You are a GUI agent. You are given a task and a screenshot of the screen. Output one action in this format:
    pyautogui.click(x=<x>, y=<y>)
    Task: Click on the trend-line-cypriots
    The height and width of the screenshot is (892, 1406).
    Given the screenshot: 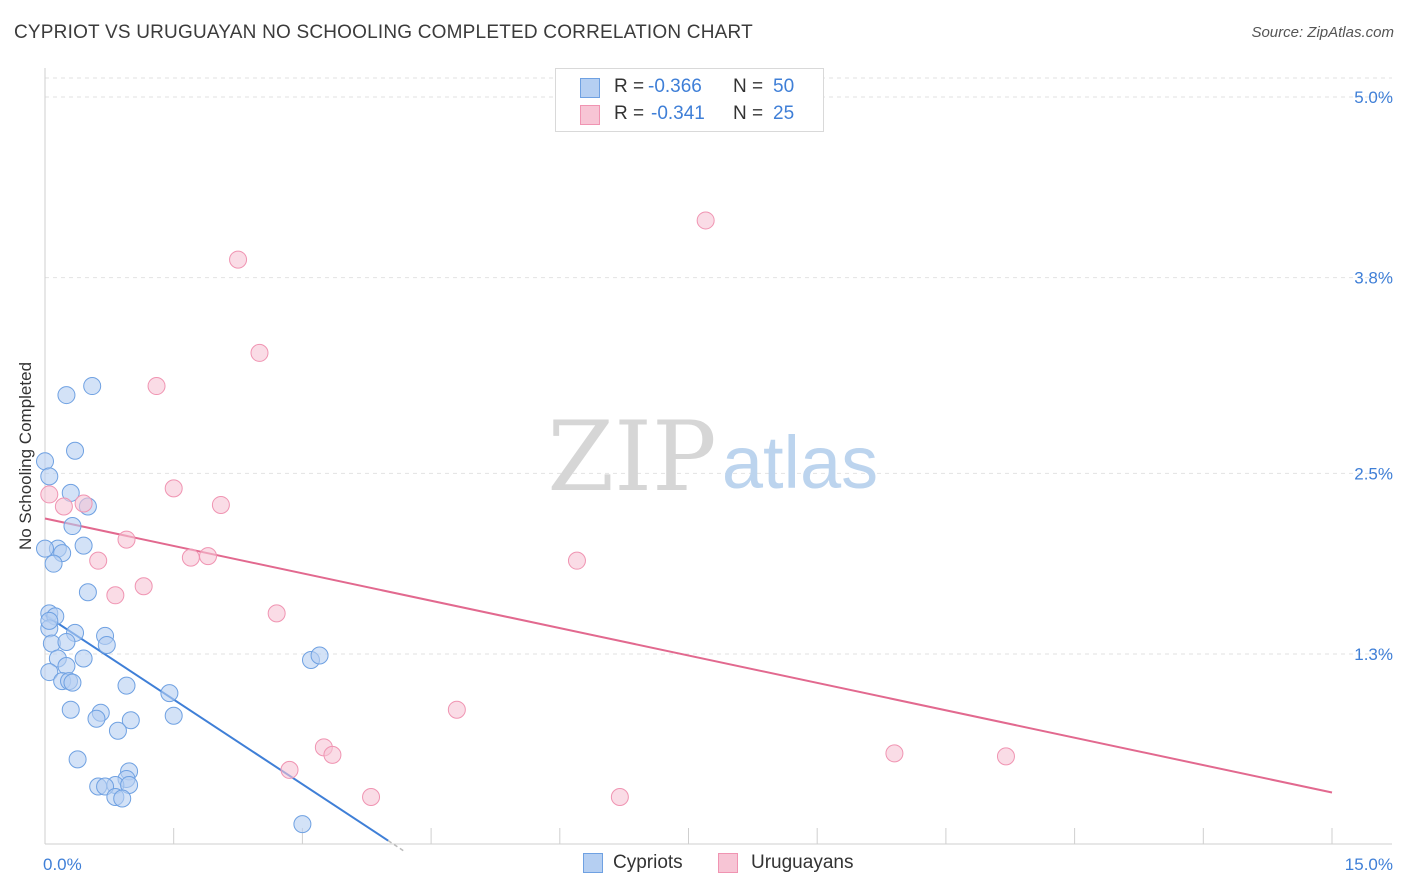 What is the action you would take?
    pyautogui.click(x=216, y=728)
    